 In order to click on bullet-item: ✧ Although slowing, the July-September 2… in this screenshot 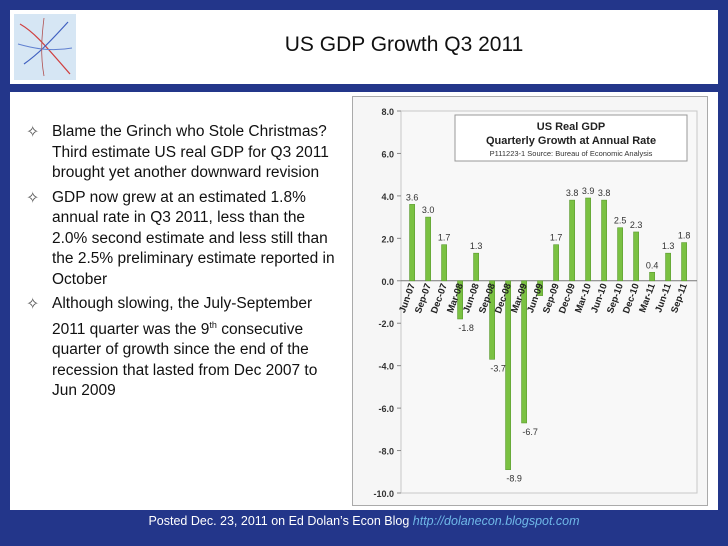, I will do `click(181, 348)`.